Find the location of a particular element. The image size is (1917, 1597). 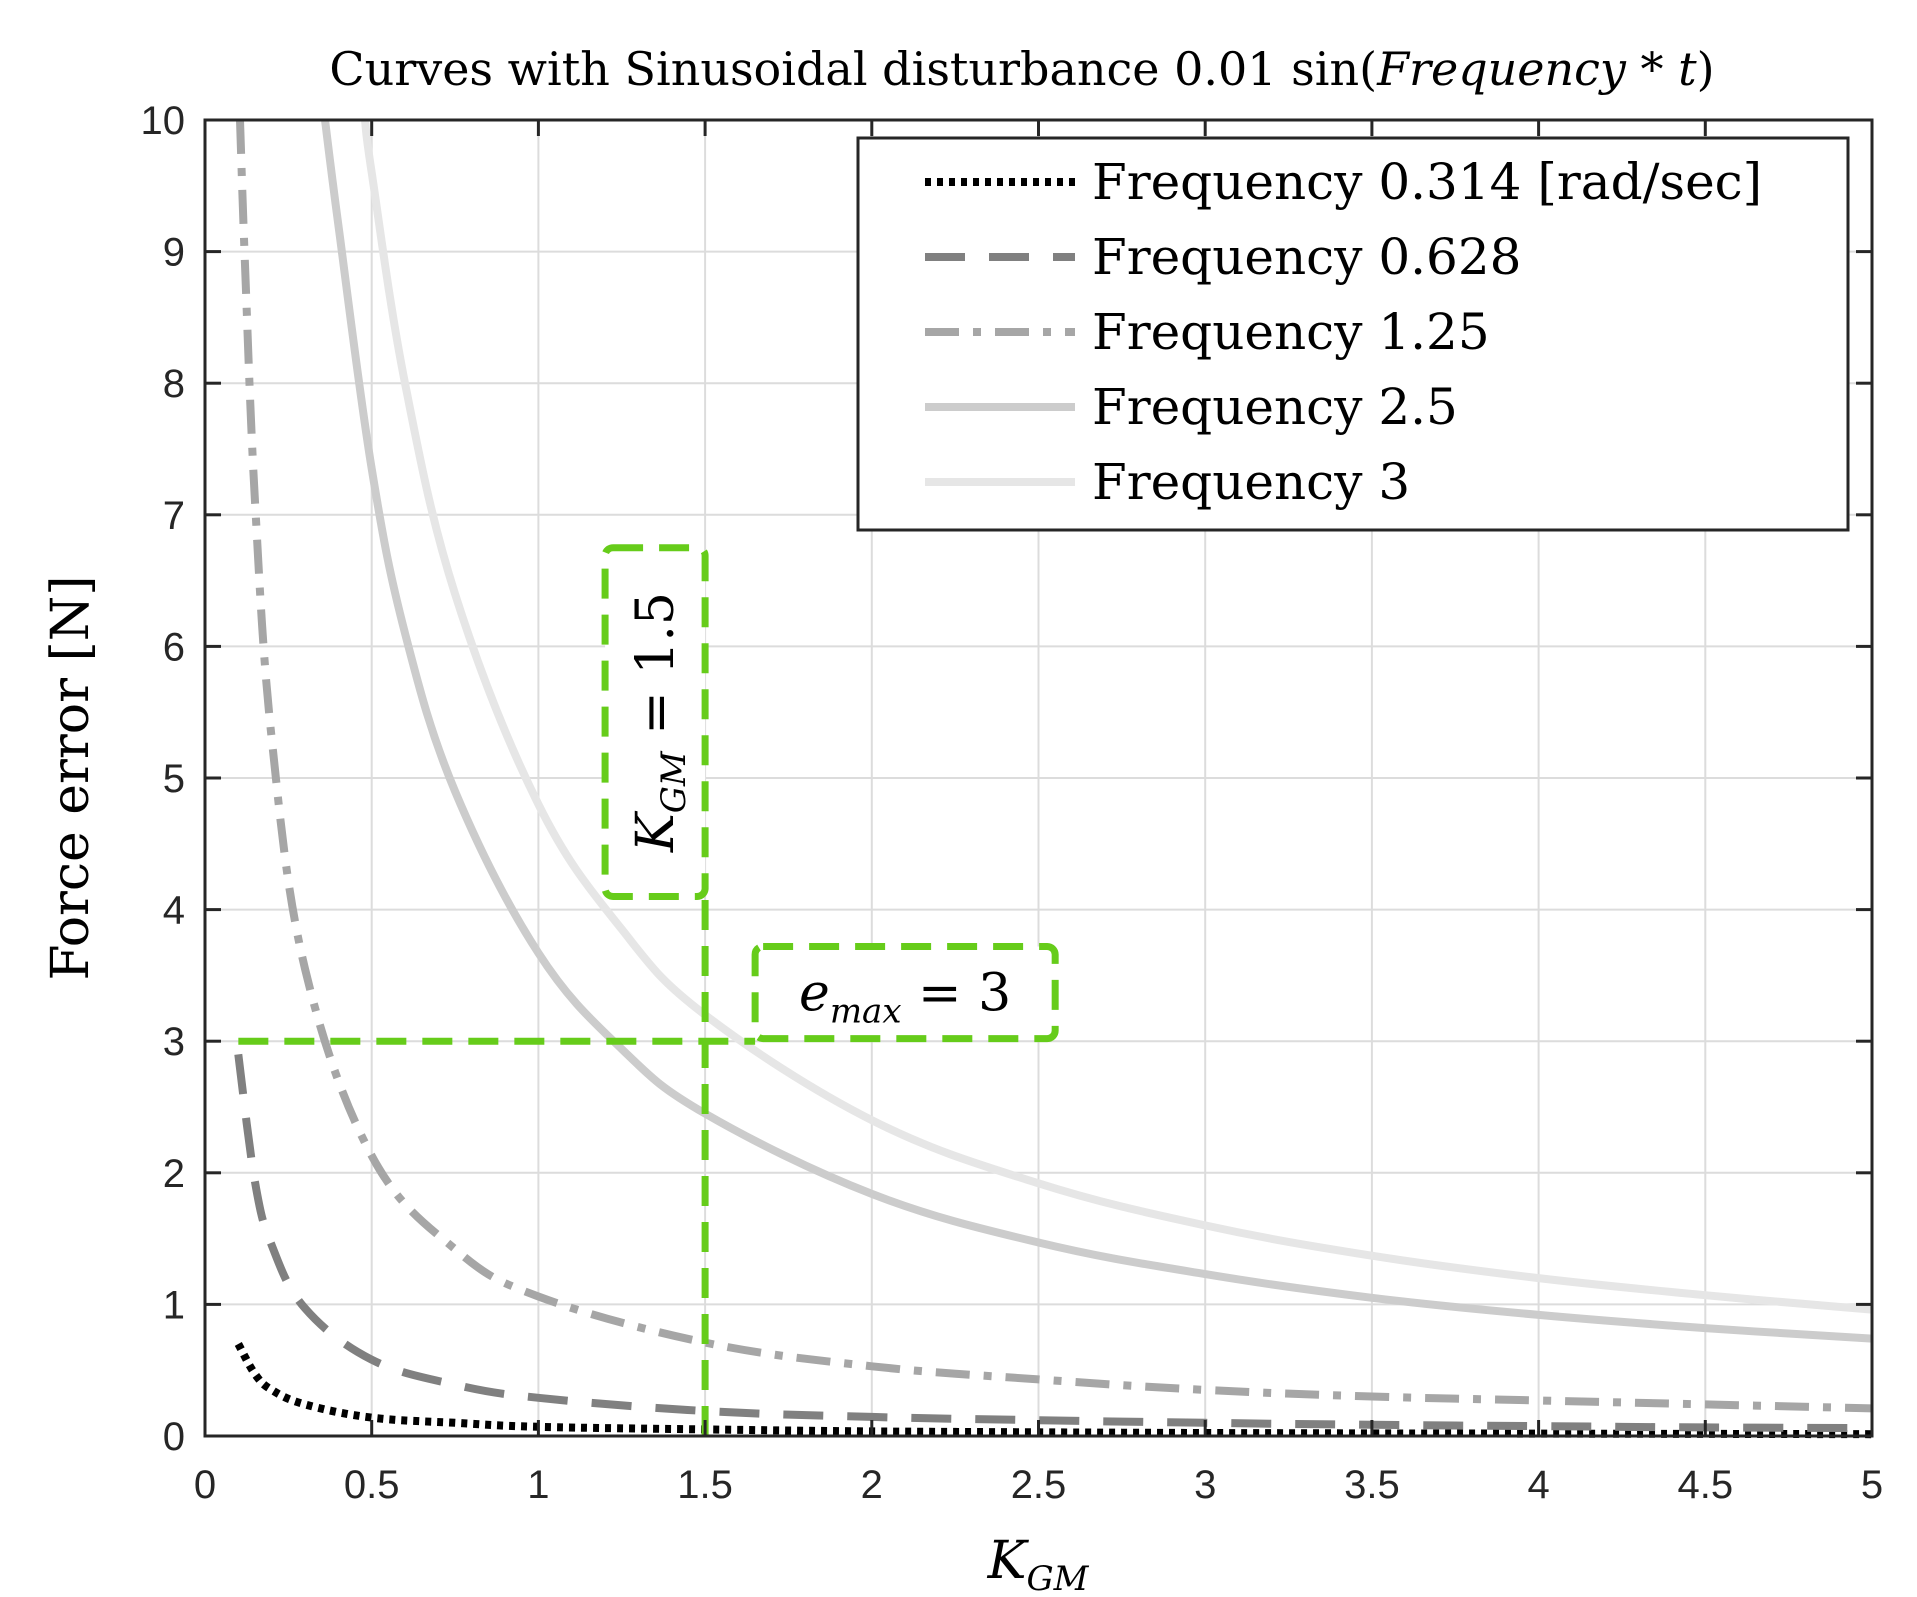

y-tick-label: 4 is located at coordinates (174, 911).